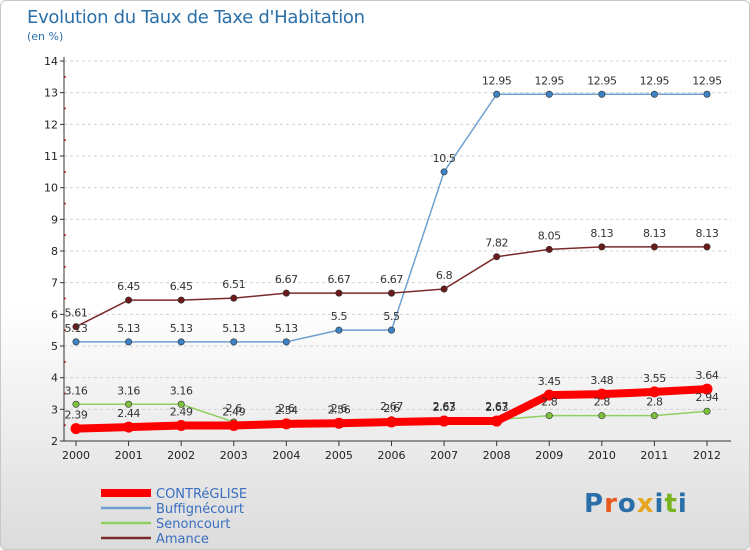 The height and width of the screenshot is (550, 750). I want to click on chart-subtitle: (en %), so click(45, 36).